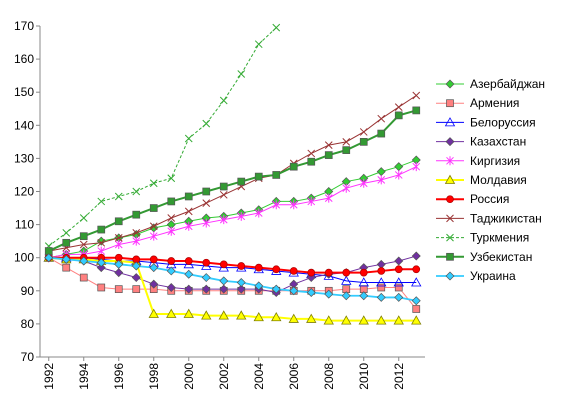 This screenshot has width=561, height=414. I want to click on x-tick-label: 2004, so click(259, 376).